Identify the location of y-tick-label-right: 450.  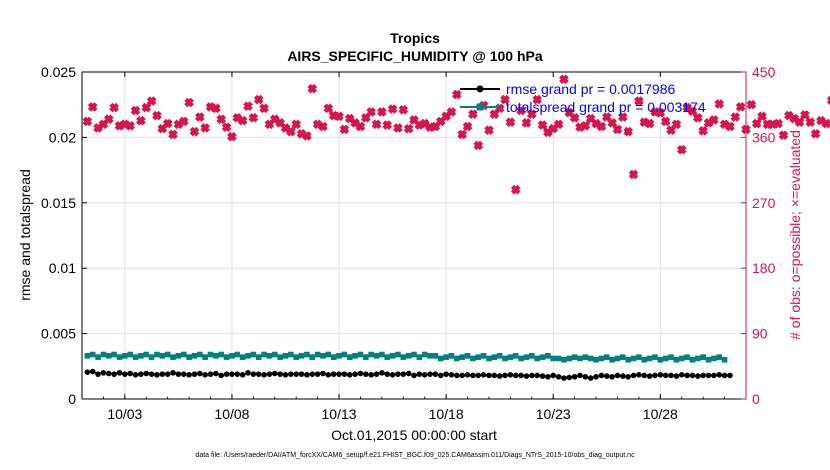
(764, 72).